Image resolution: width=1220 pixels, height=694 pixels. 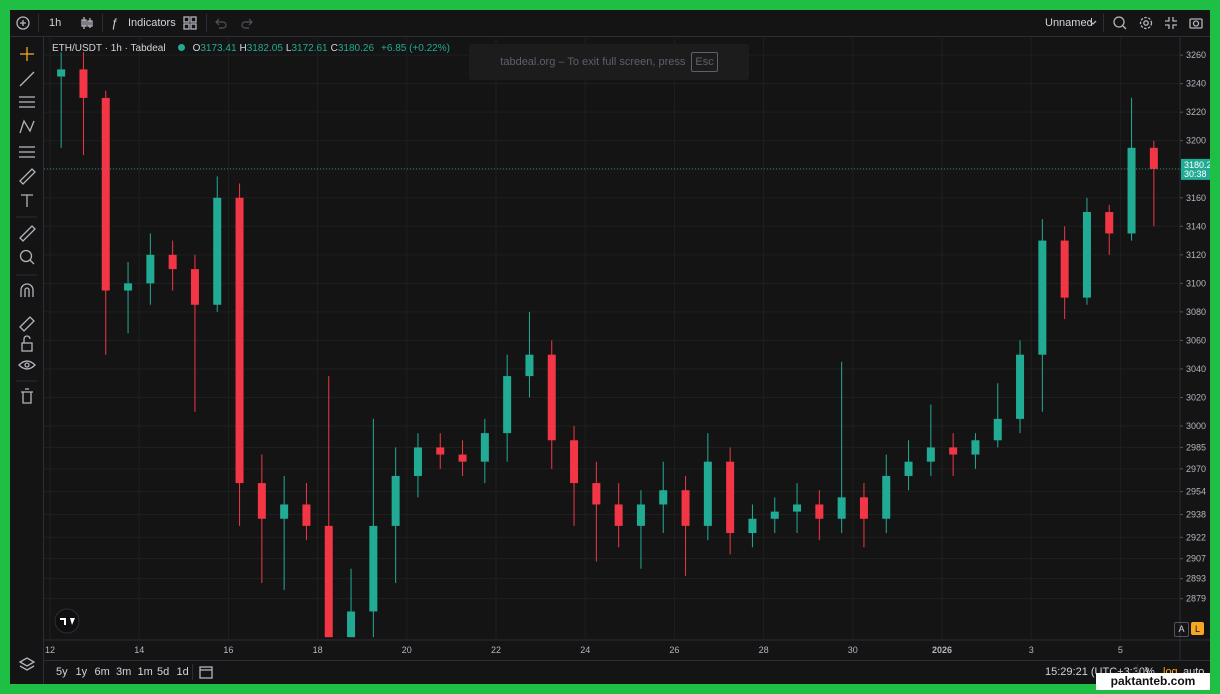 What do you see at coordinates (288, 48) in the screenshot?
I see `ohlc-label: L` at bounding box center [288, 48].